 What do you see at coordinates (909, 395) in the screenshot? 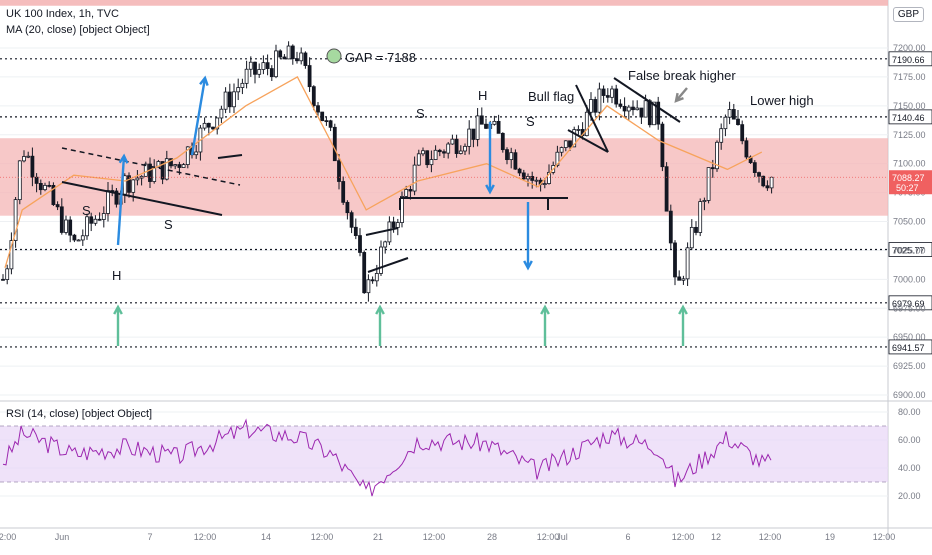
I see `y-tick-label: 6900.00` at bounding box center [909, 395].